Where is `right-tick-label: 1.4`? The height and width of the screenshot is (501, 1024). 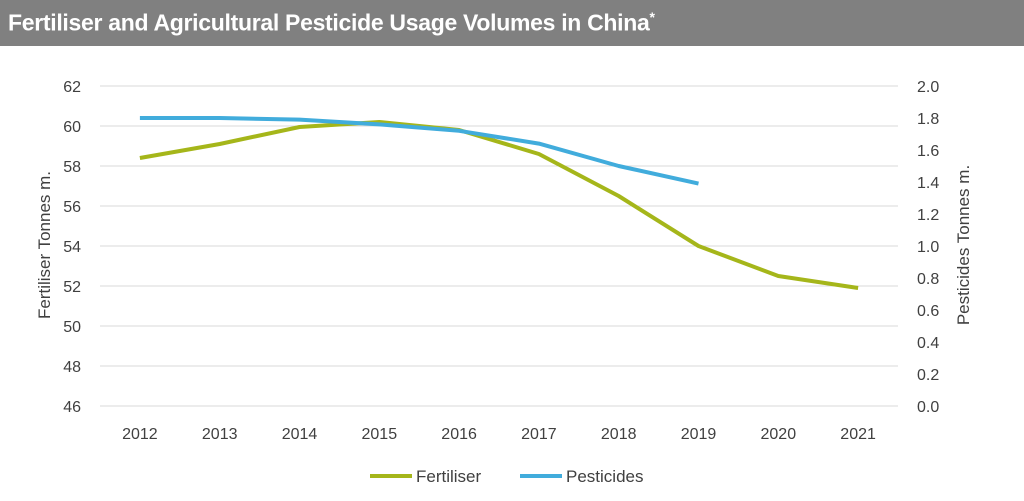
right-tick-label: 1.4 is located at coordinates (928, 183).